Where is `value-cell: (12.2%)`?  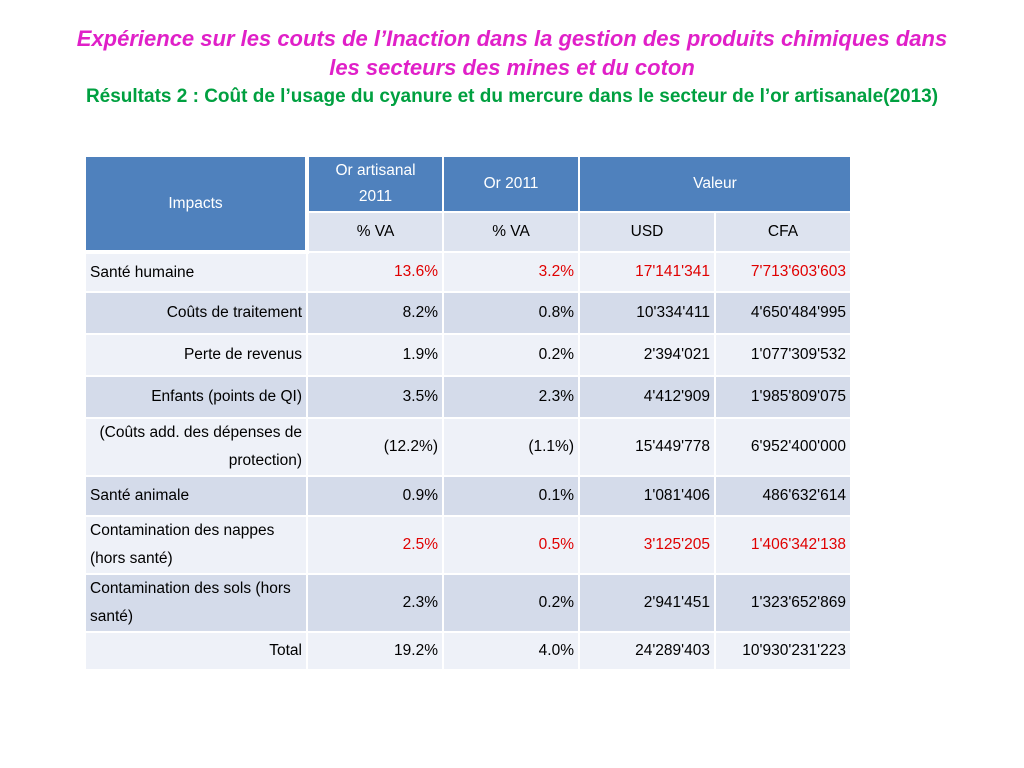
value-cell: (12.2%) is located at coordinates (375, 447).